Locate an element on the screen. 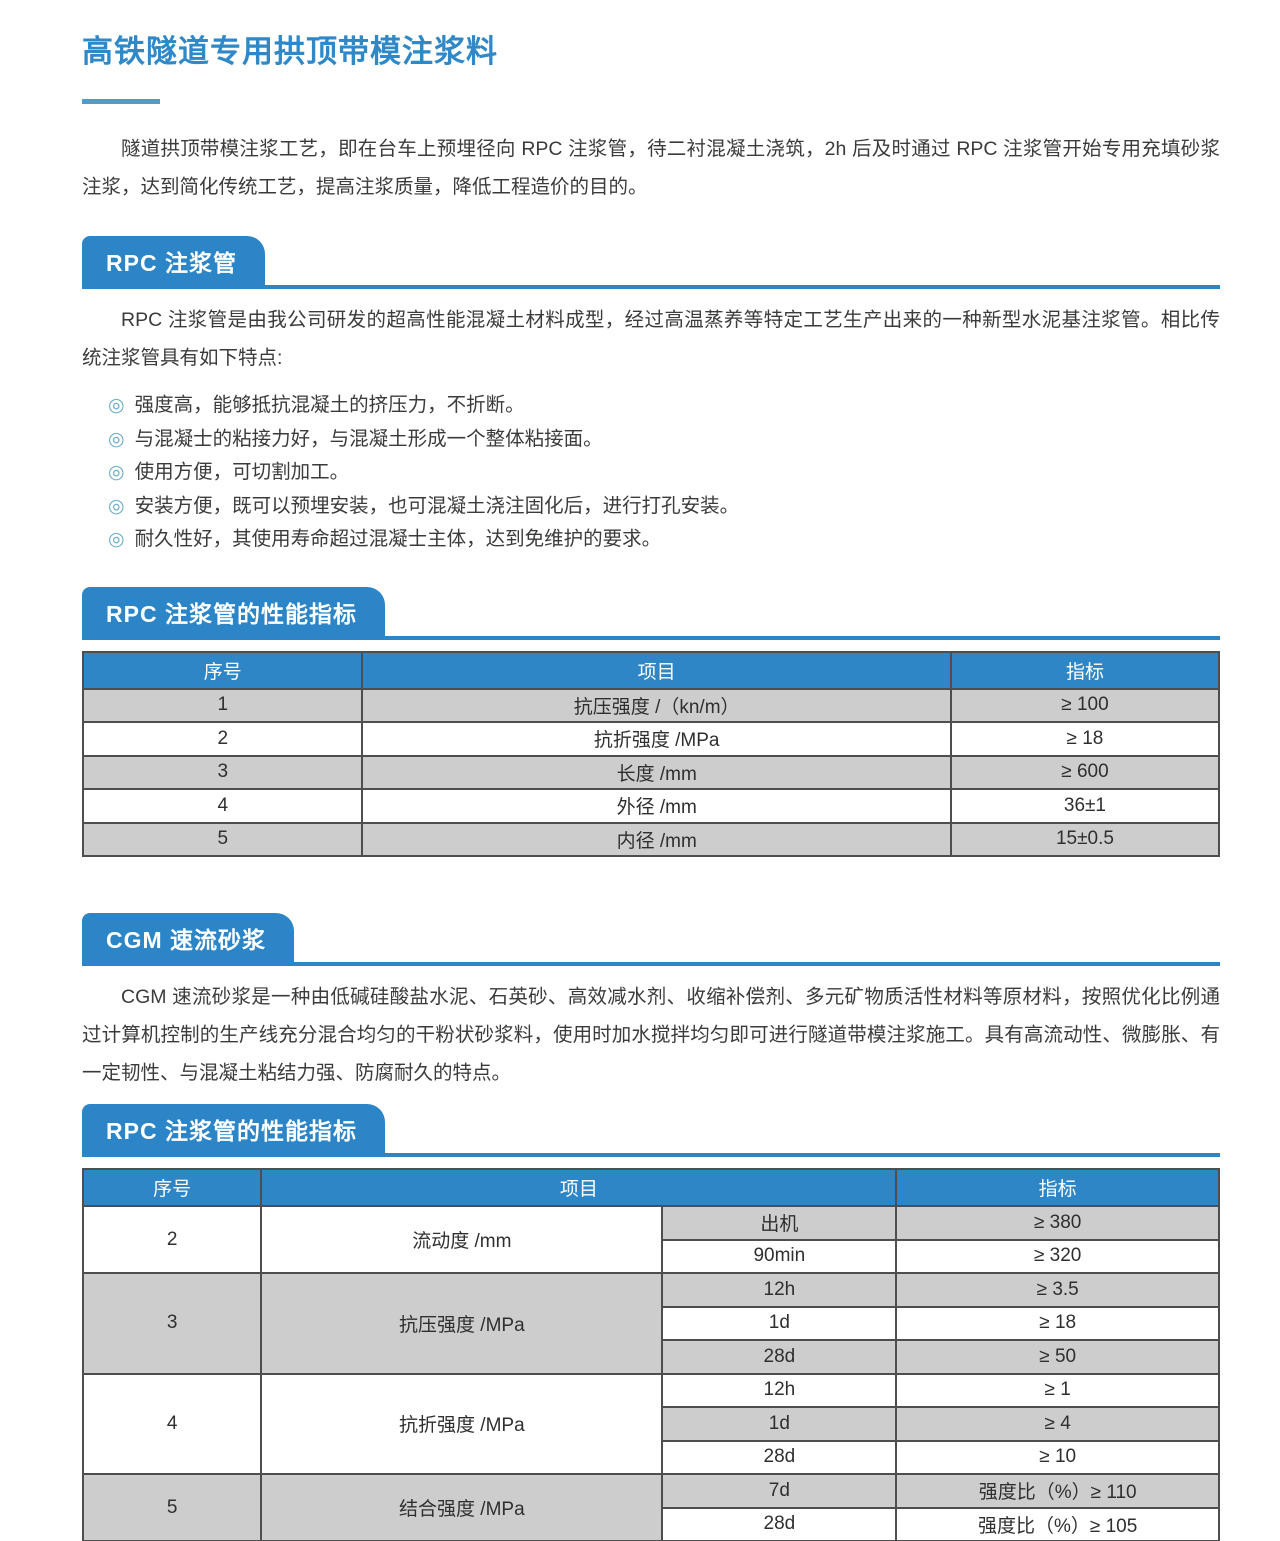 This screenshot has width=1280, height=1541. table-row: 5 内径 /mm 15±0.5 is located at coordinates (651, 839).